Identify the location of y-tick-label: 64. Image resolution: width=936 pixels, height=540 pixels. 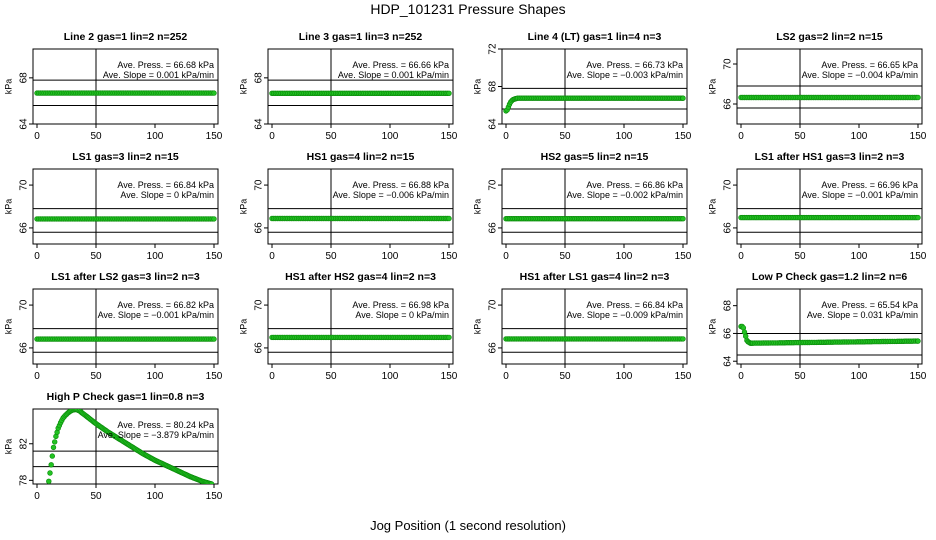
(259, 124).